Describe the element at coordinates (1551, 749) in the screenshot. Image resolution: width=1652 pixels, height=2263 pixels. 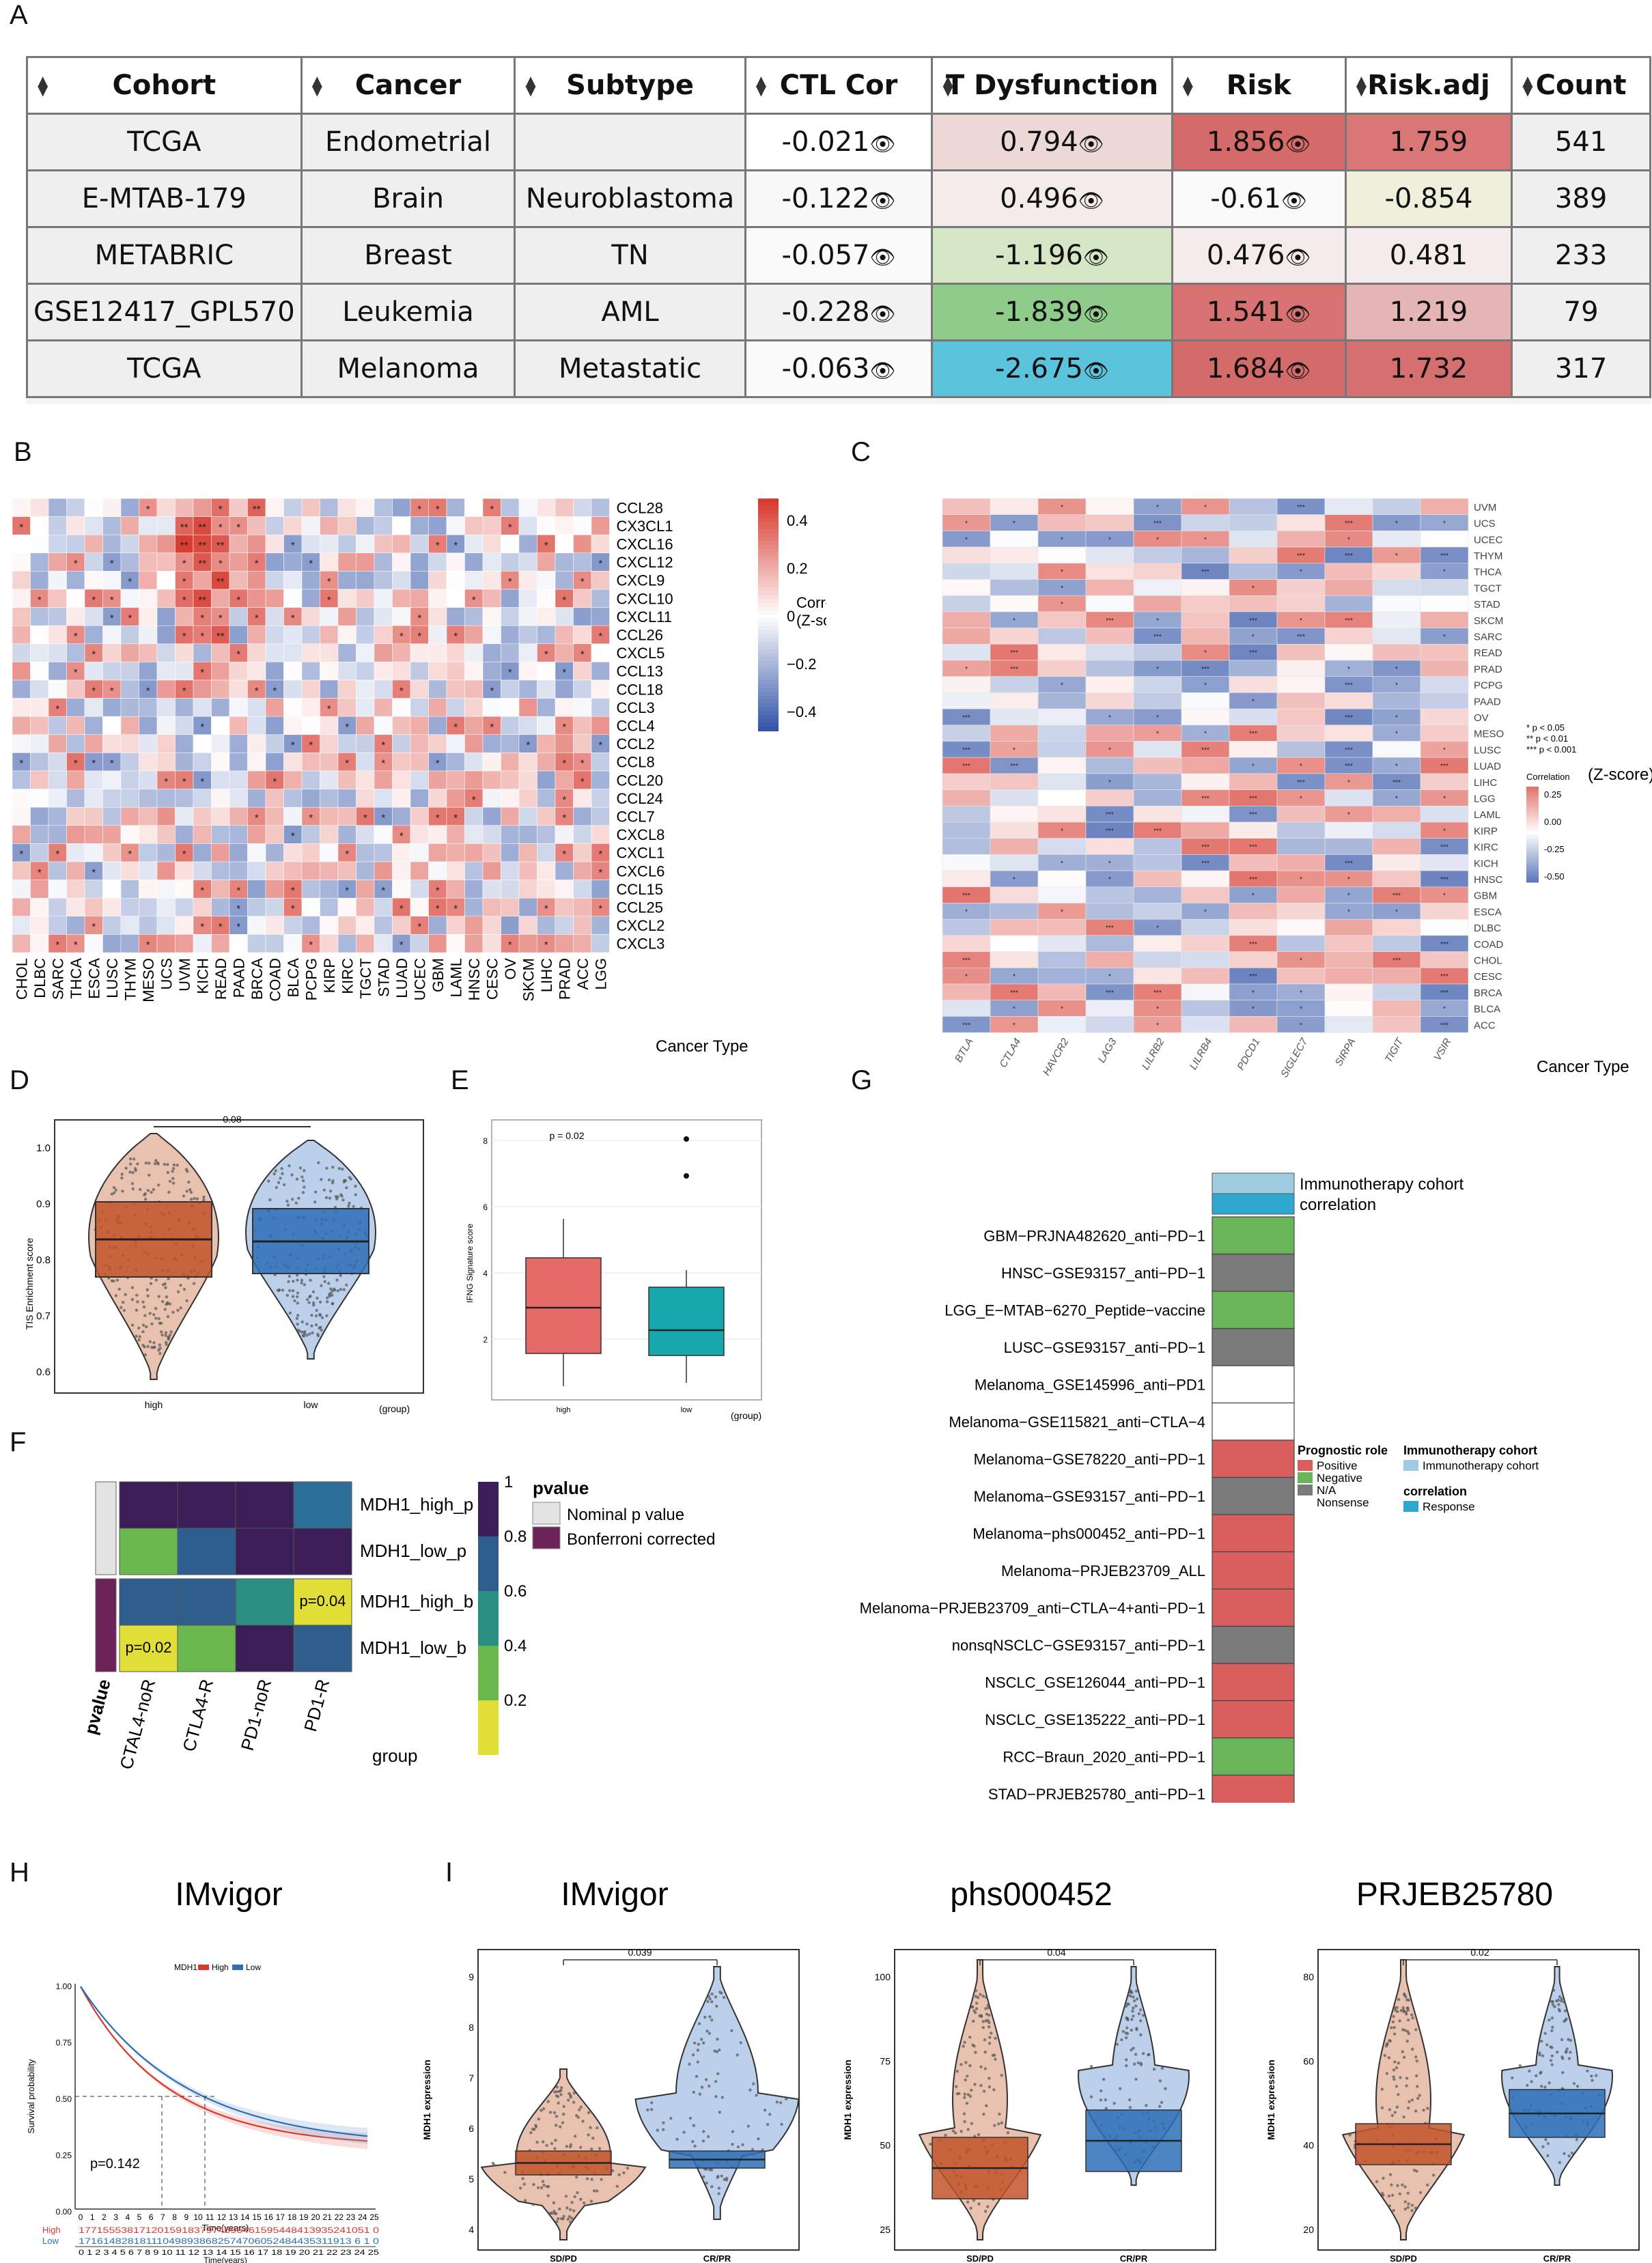
I see `sig-legend: *** p < 0.001` at that location.